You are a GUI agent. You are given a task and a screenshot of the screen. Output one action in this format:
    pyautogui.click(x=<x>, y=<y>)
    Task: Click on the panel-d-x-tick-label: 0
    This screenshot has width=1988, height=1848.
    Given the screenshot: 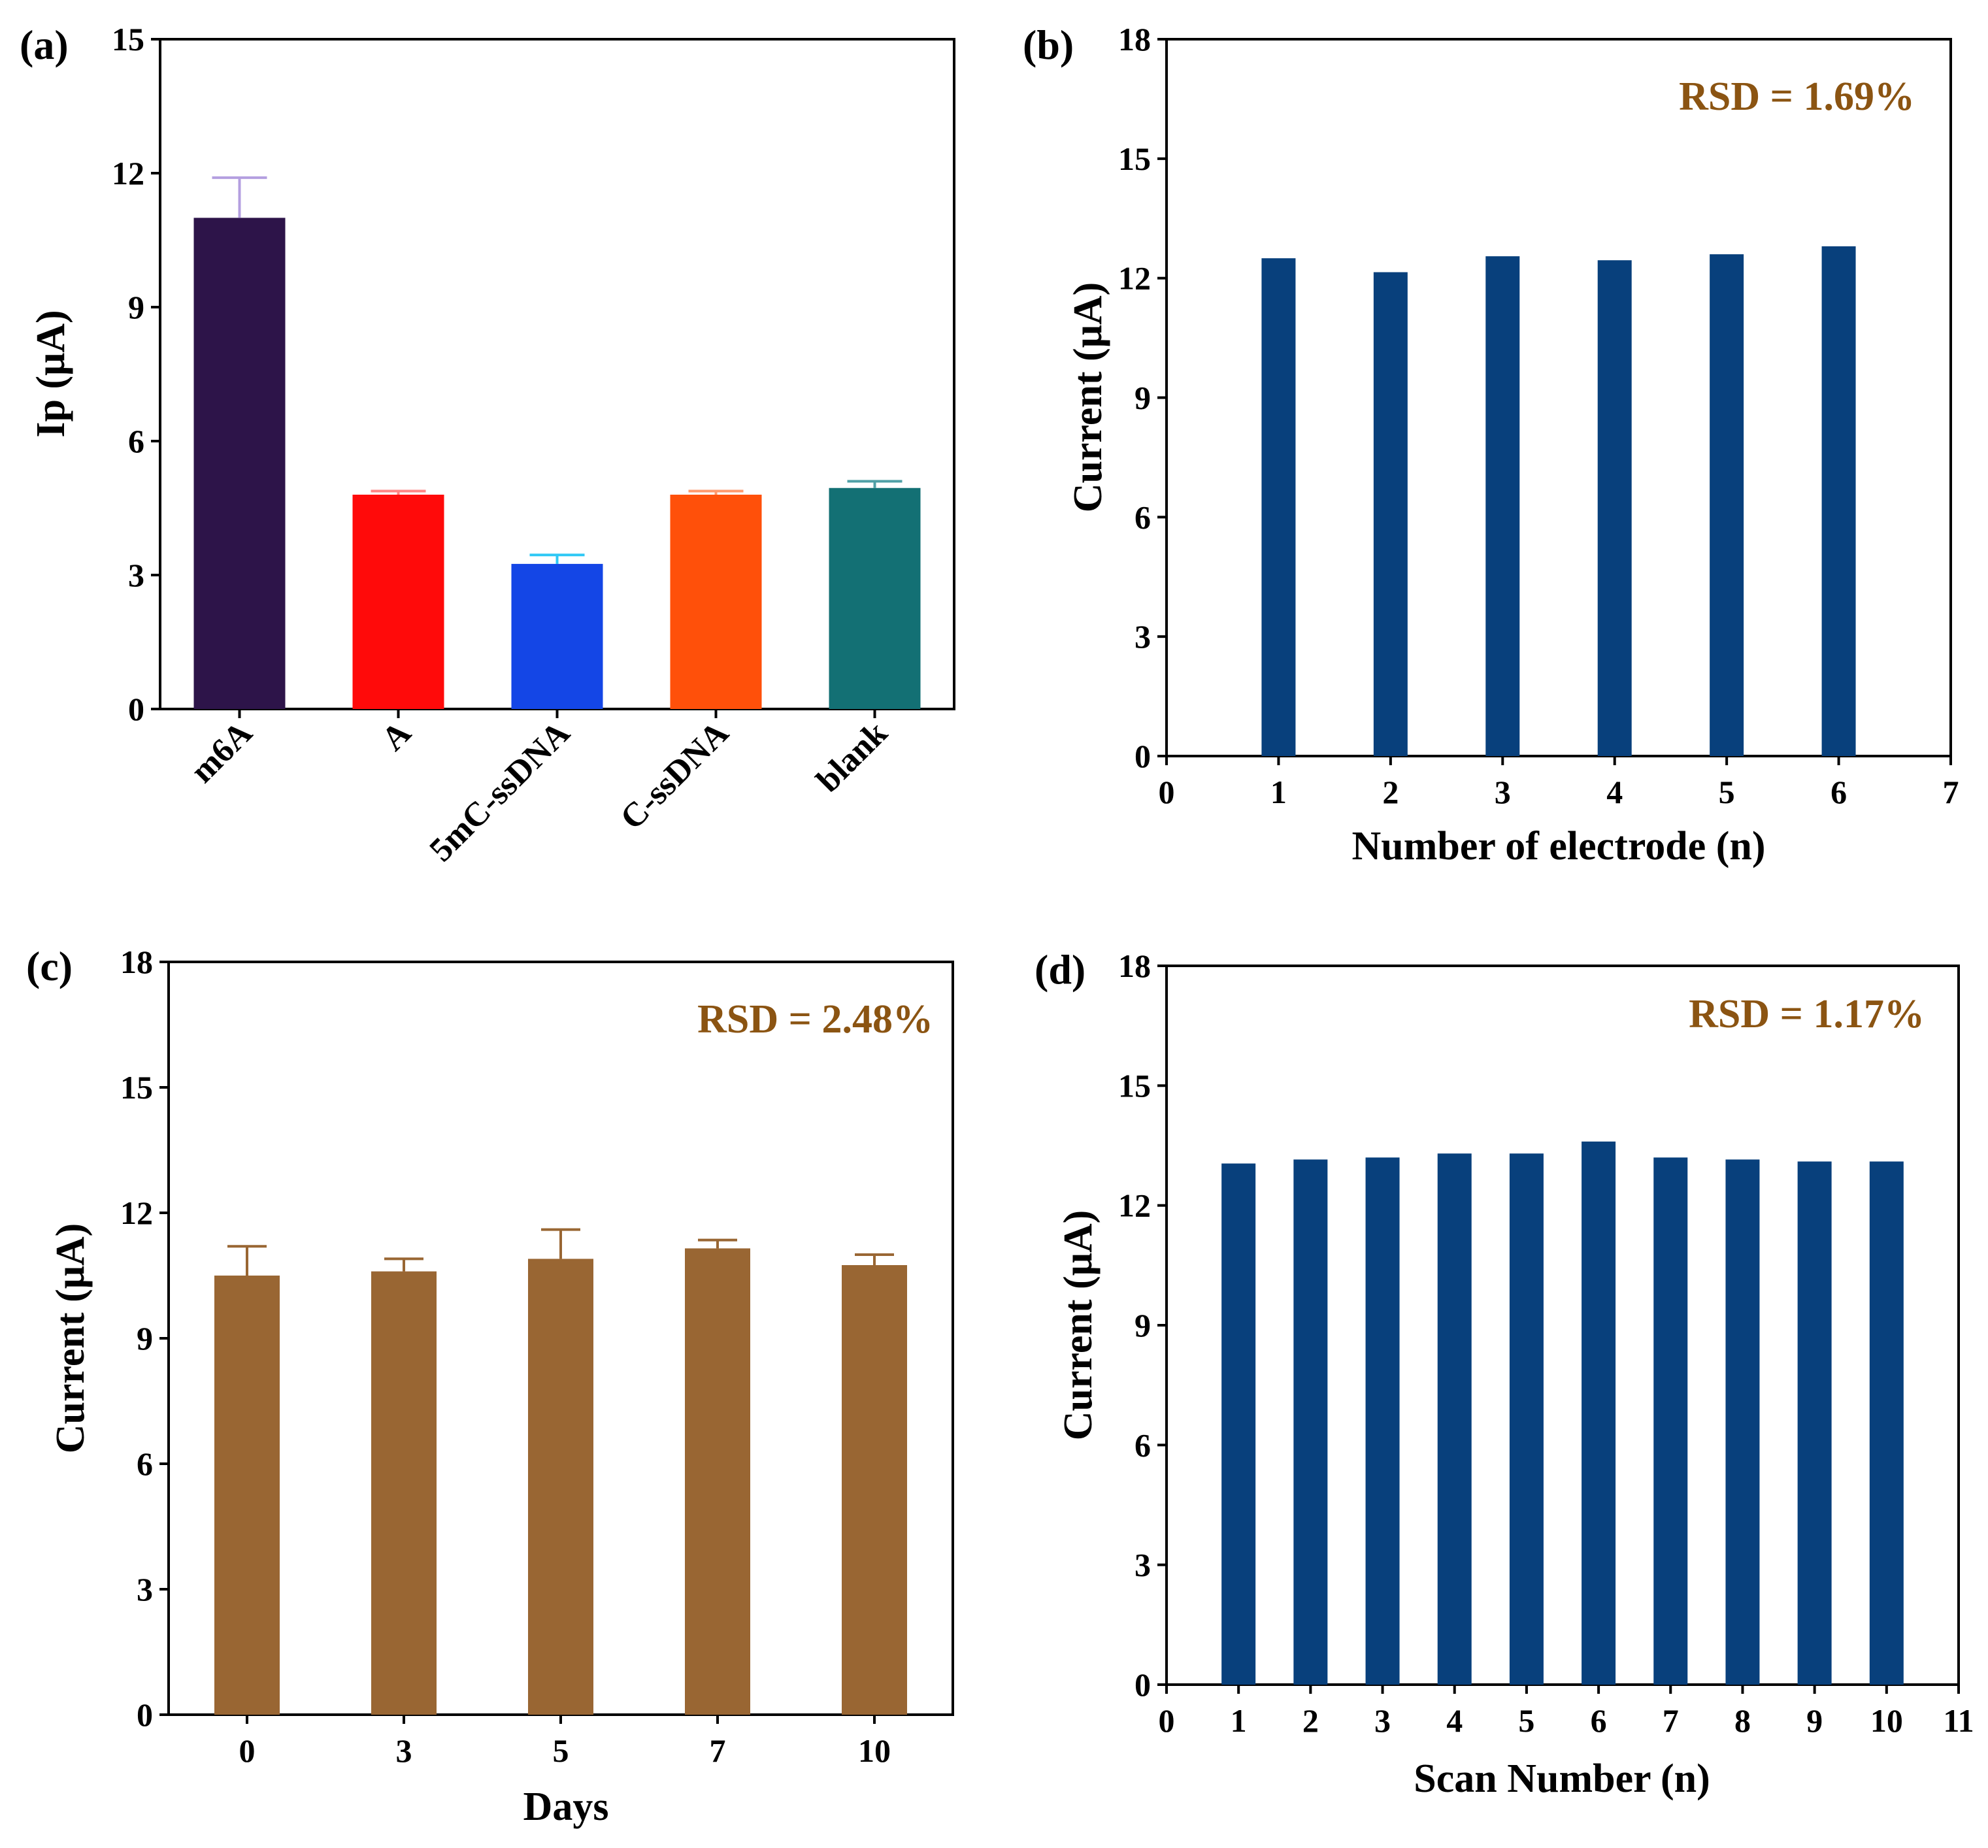 What is the action you would take?
    pyautogui.click(x=1167, y=1720)
    